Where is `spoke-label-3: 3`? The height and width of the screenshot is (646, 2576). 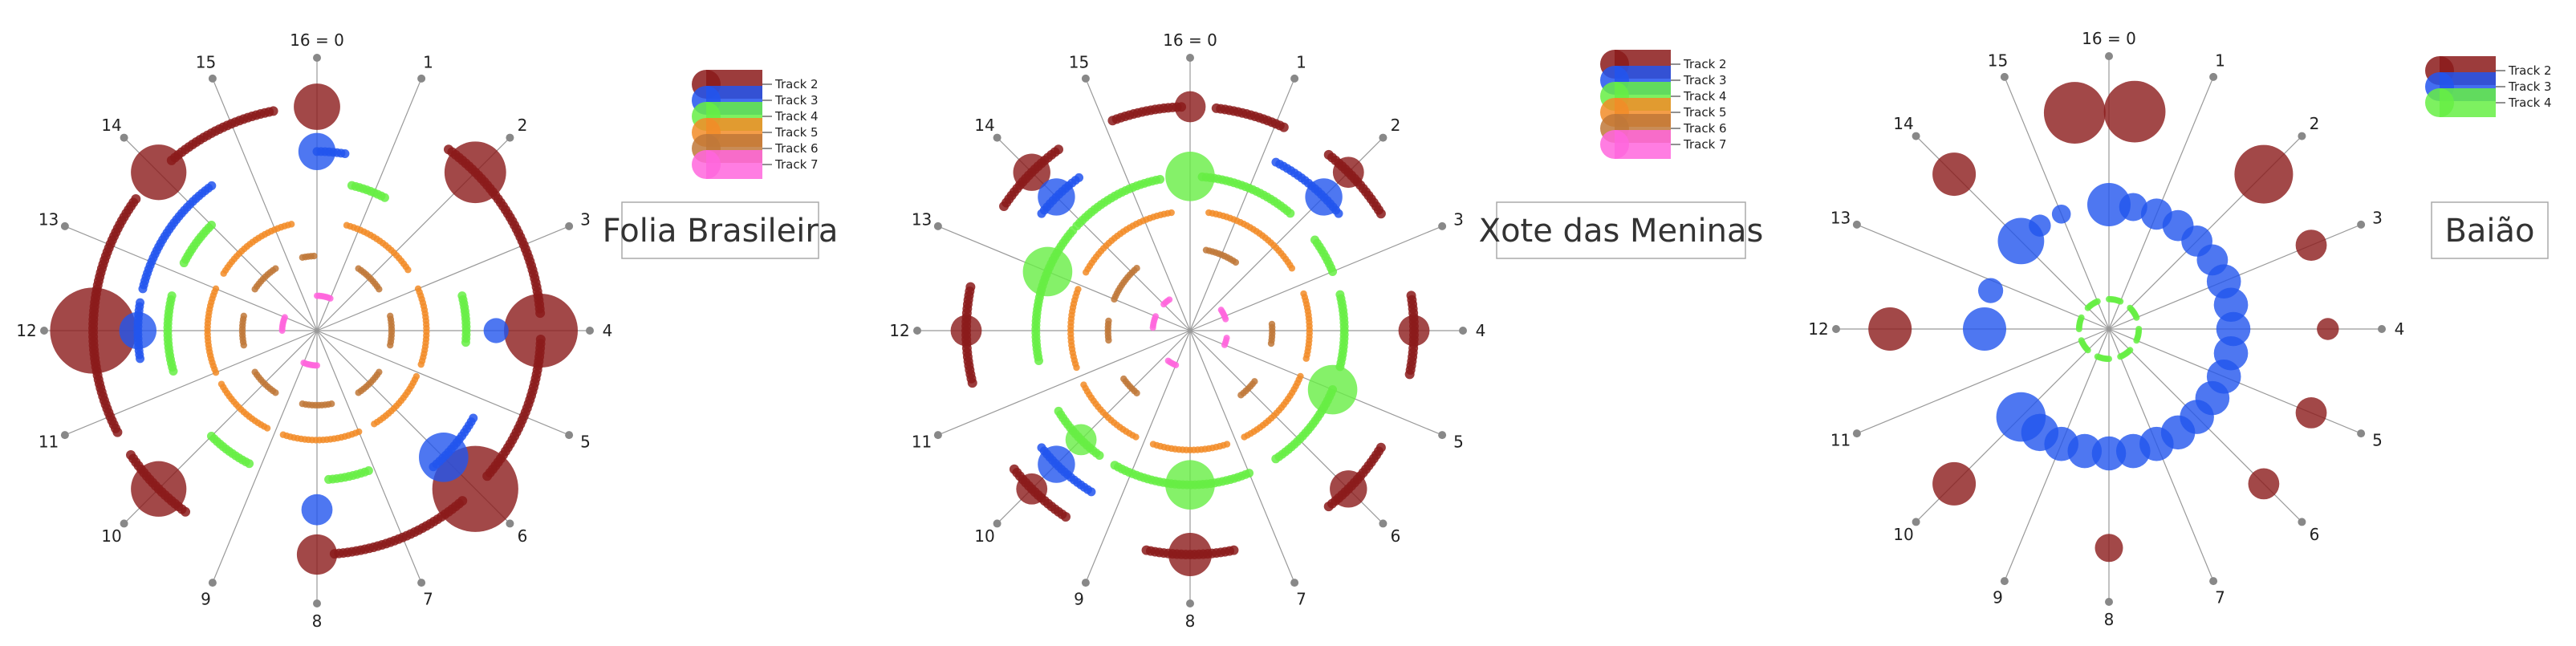 spoke-label-3: 3 is located at coordinates (1459, 219).